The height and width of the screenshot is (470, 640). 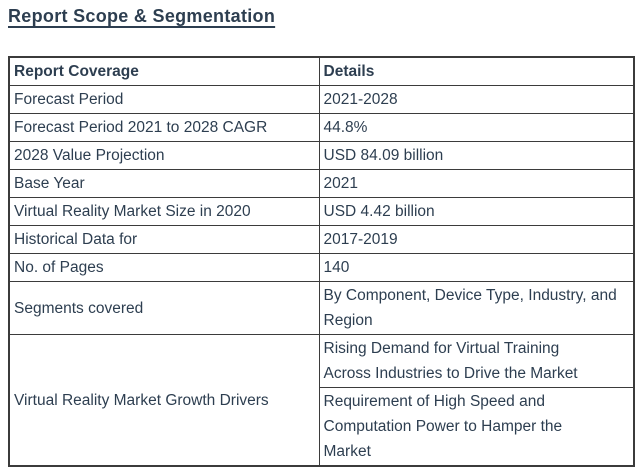 I want to click on table-row-historical-data: Historical Data for 2017-2019, so click(x=321, y=239).